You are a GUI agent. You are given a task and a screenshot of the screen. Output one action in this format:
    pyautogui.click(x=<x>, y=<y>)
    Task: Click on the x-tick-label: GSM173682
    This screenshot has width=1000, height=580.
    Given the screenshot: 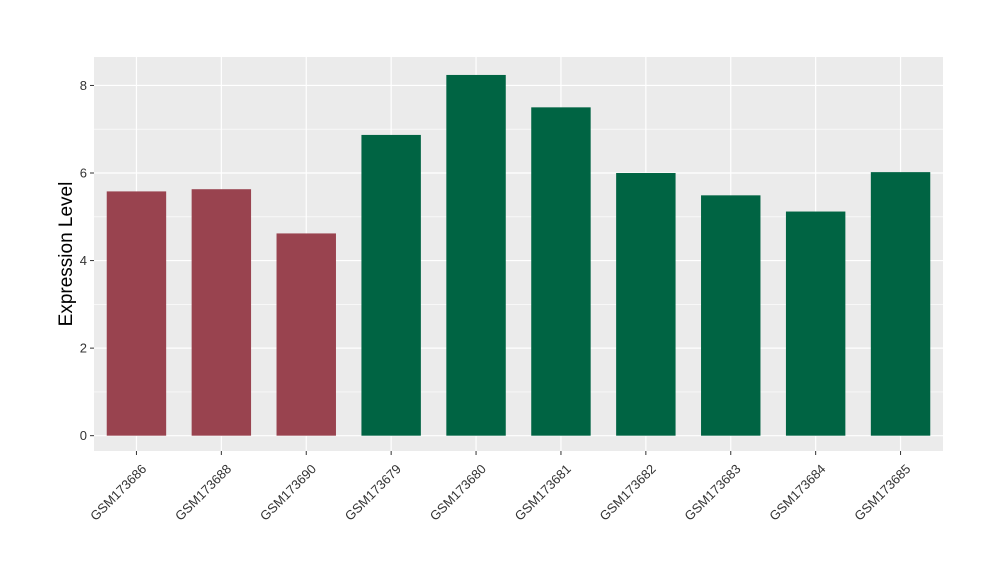 What is the action you would take?
    pyautogui.click(x=628, y=492)
    